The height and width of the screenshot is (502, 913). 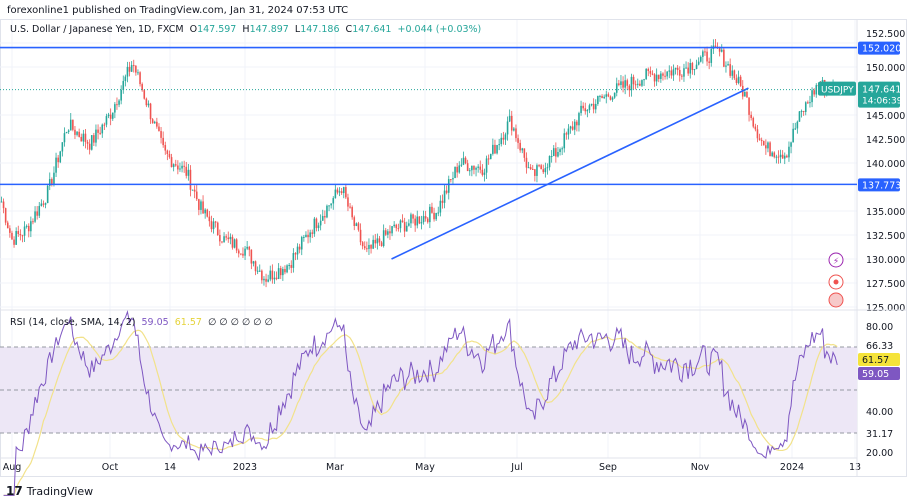 What do you see at coordinates (269, 29) in the screenshot?
I see `high-value: 147.897` at bounding box center [269, 29].